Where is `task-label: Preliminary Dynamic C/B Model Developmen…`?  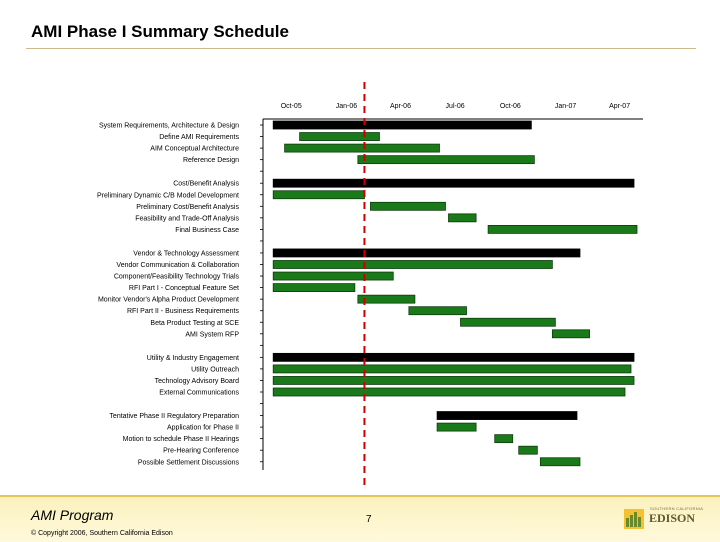 task-label: Preliminary Dynamic C/B Model Developmen… is located at coordinates (168, 195).